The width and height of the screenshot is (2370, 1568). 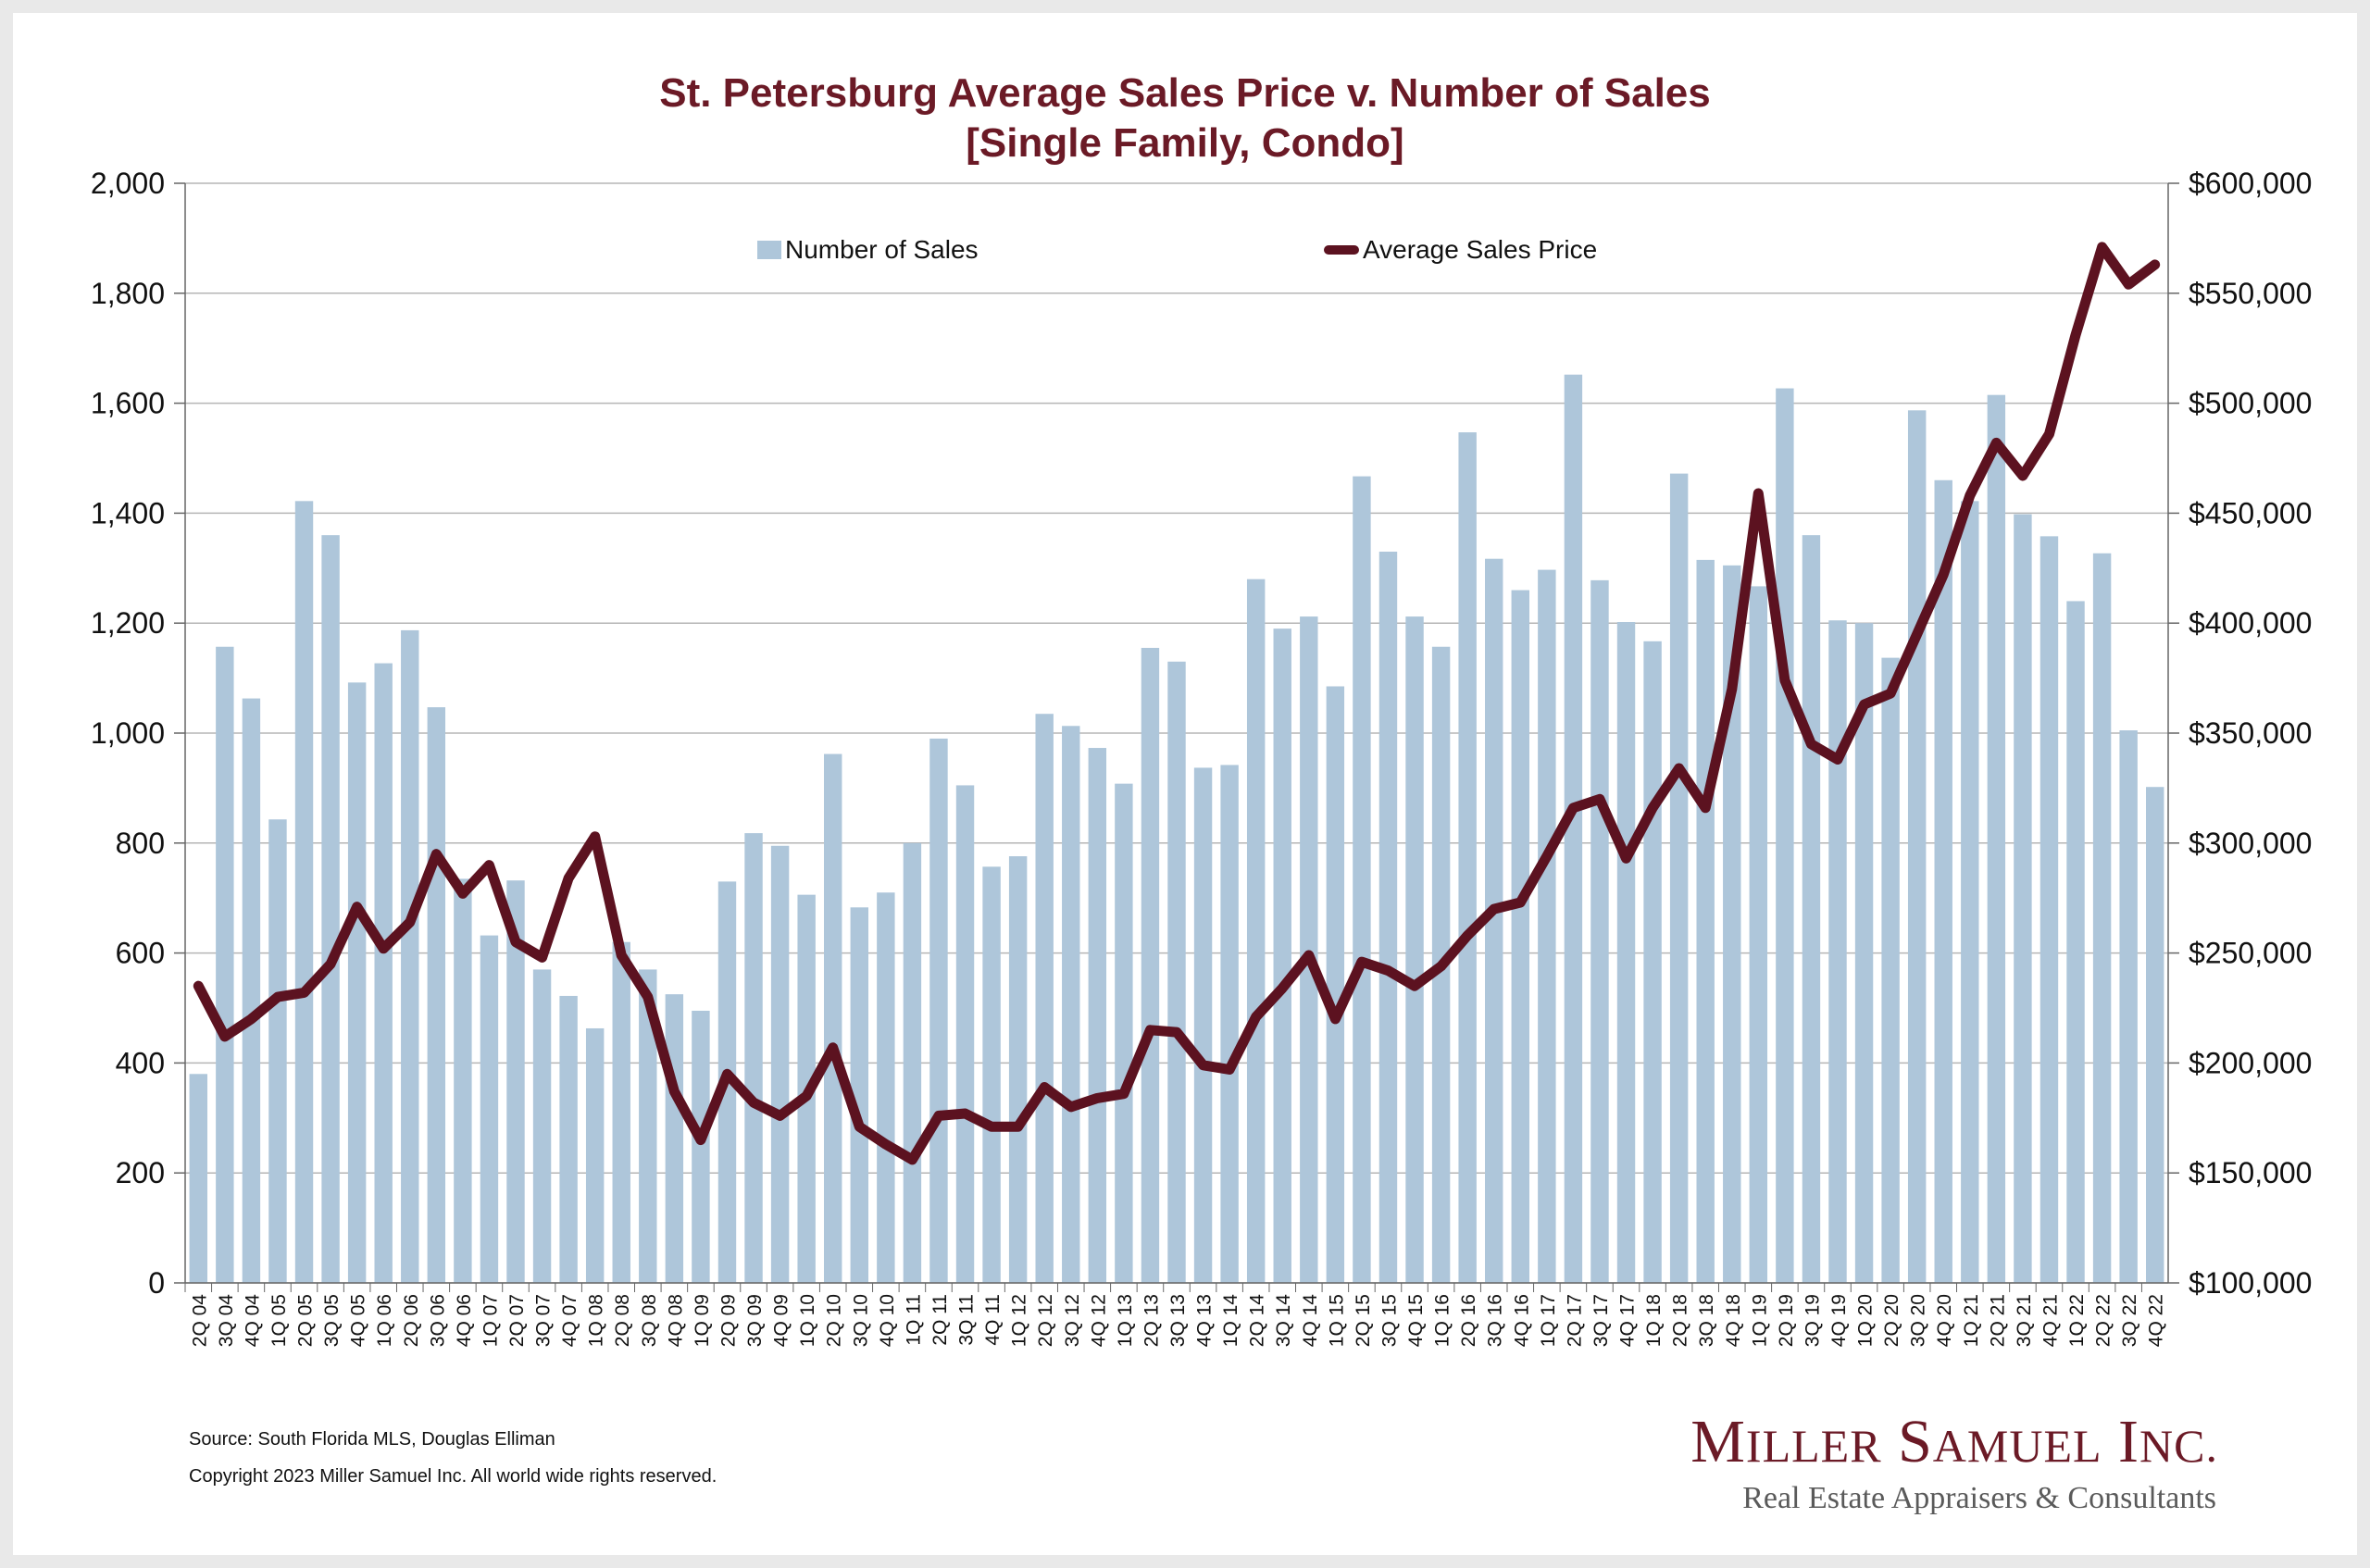 What do you see at coordinates (2250, 1172) in the screenshot?
I see `y-right-tick-label: $150,000` at bounding box center [2250, 1172].